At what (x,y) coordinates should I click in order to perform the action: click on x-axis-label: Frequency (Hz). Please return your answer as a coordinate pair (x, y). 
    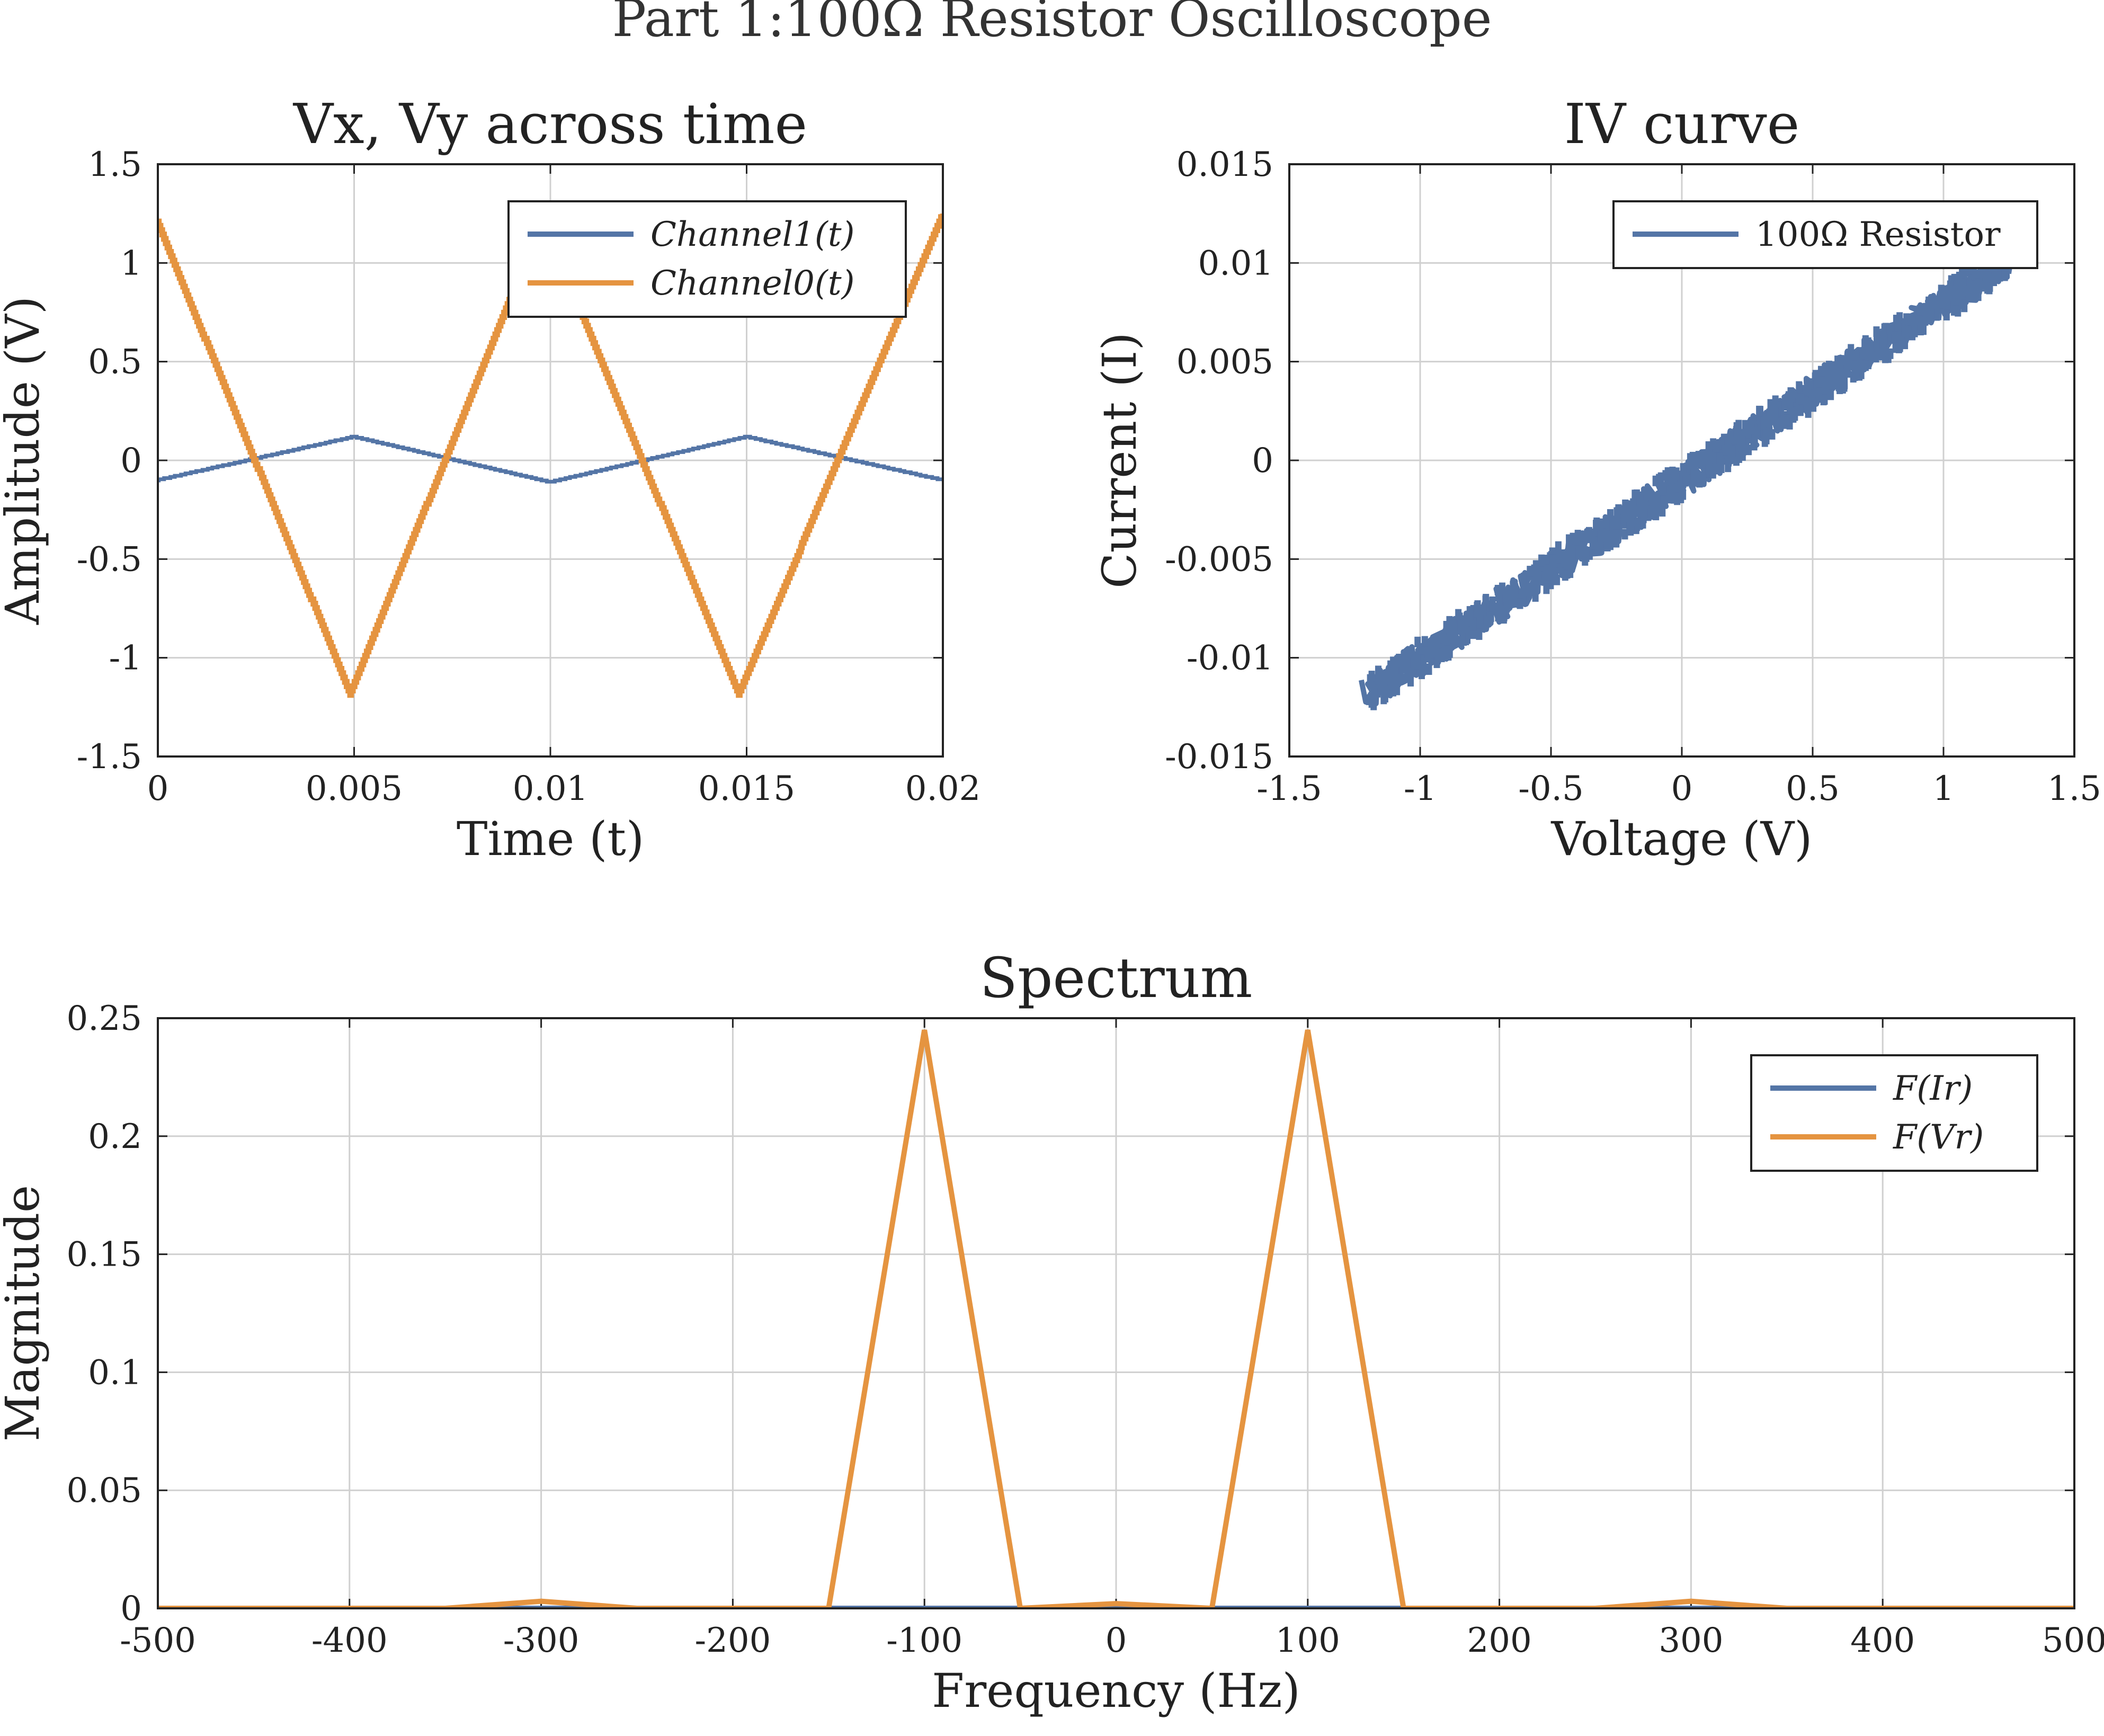
    Looking at the image, I should click on (1116, 1690).